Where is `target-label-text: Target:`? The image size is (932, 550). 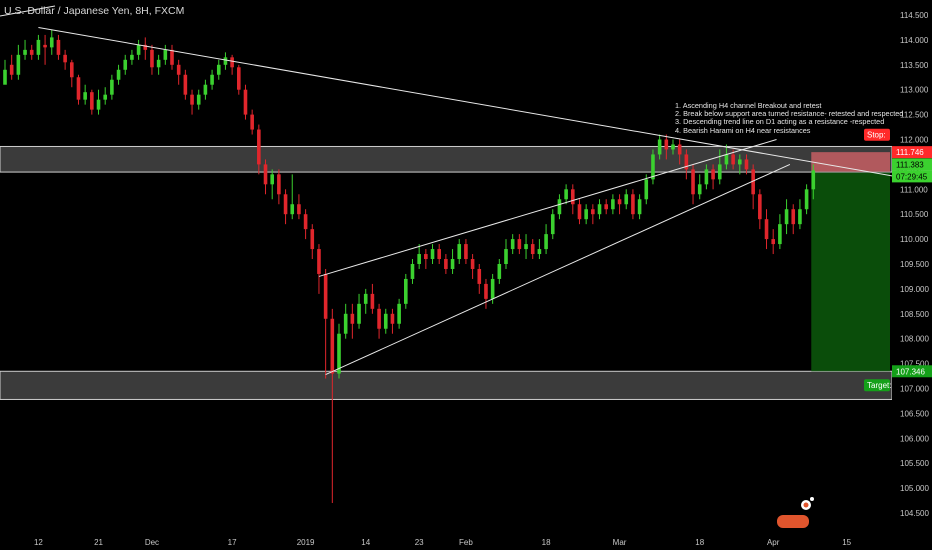 target-label-text: Target: is located at coordinates (879, 385).